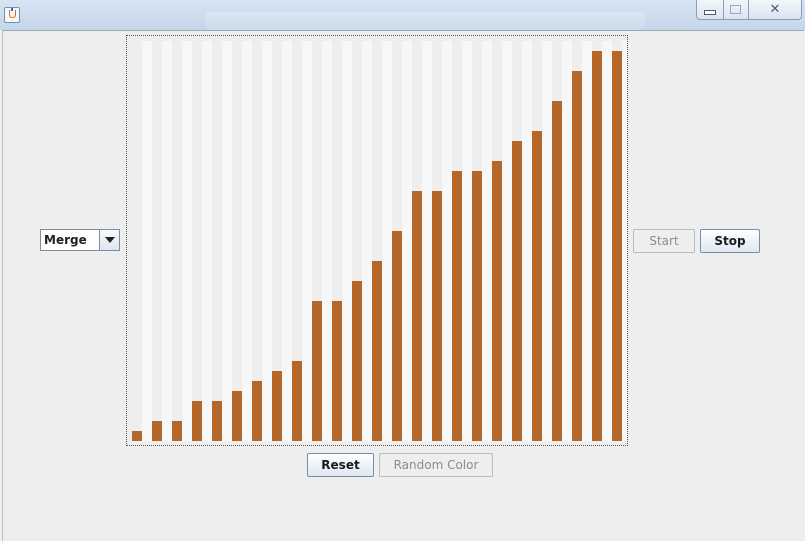 This screenshot has width=805, height=541. I want to click on algorithm-select-value: Merge, so click(65, 240).